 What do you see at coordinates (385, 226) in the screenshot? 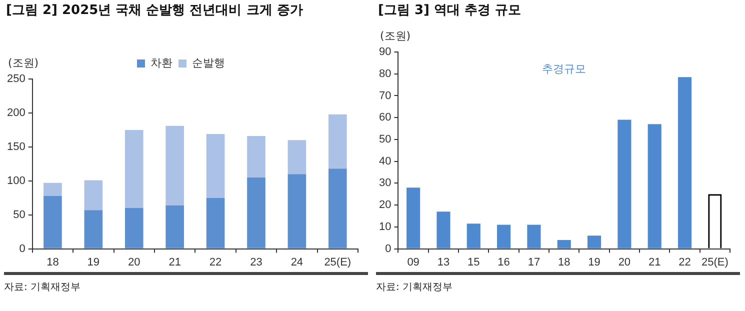
I see `y-tick-label: 10` at bounding box center [385, 226].